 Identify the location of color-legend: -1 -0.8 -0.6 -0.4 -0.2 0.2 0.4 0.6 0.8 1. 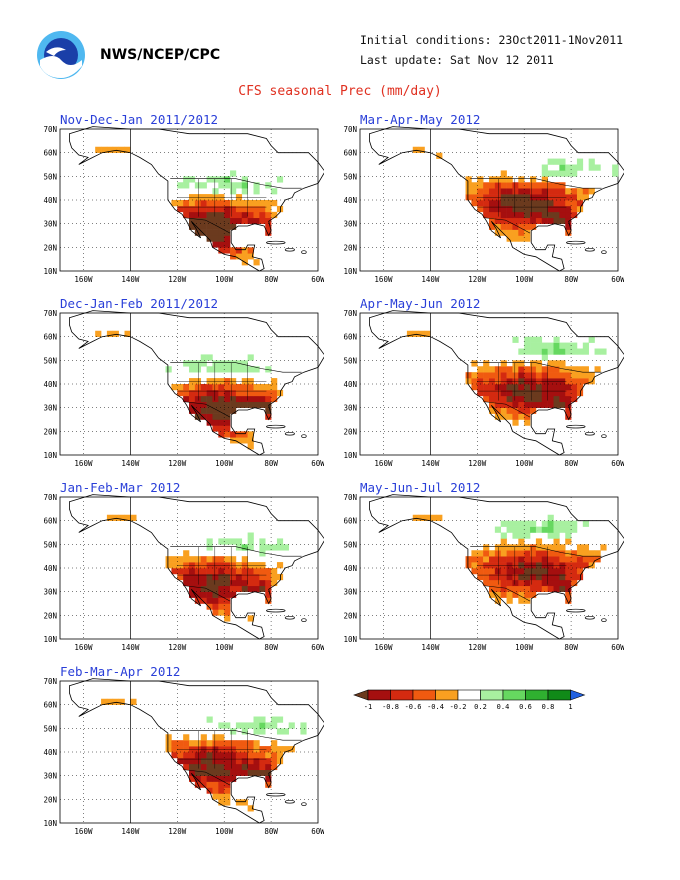
(469, 699).